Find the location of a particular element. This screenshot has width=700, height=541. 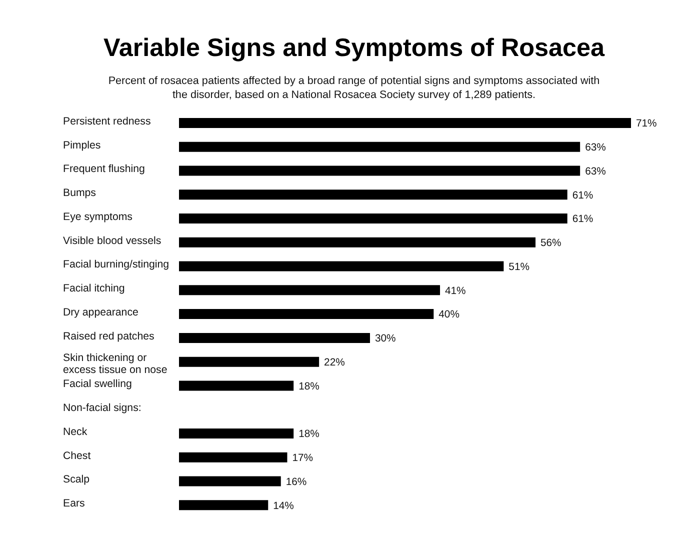

y-tick-label: Ears is located at coordinates (74, 504).